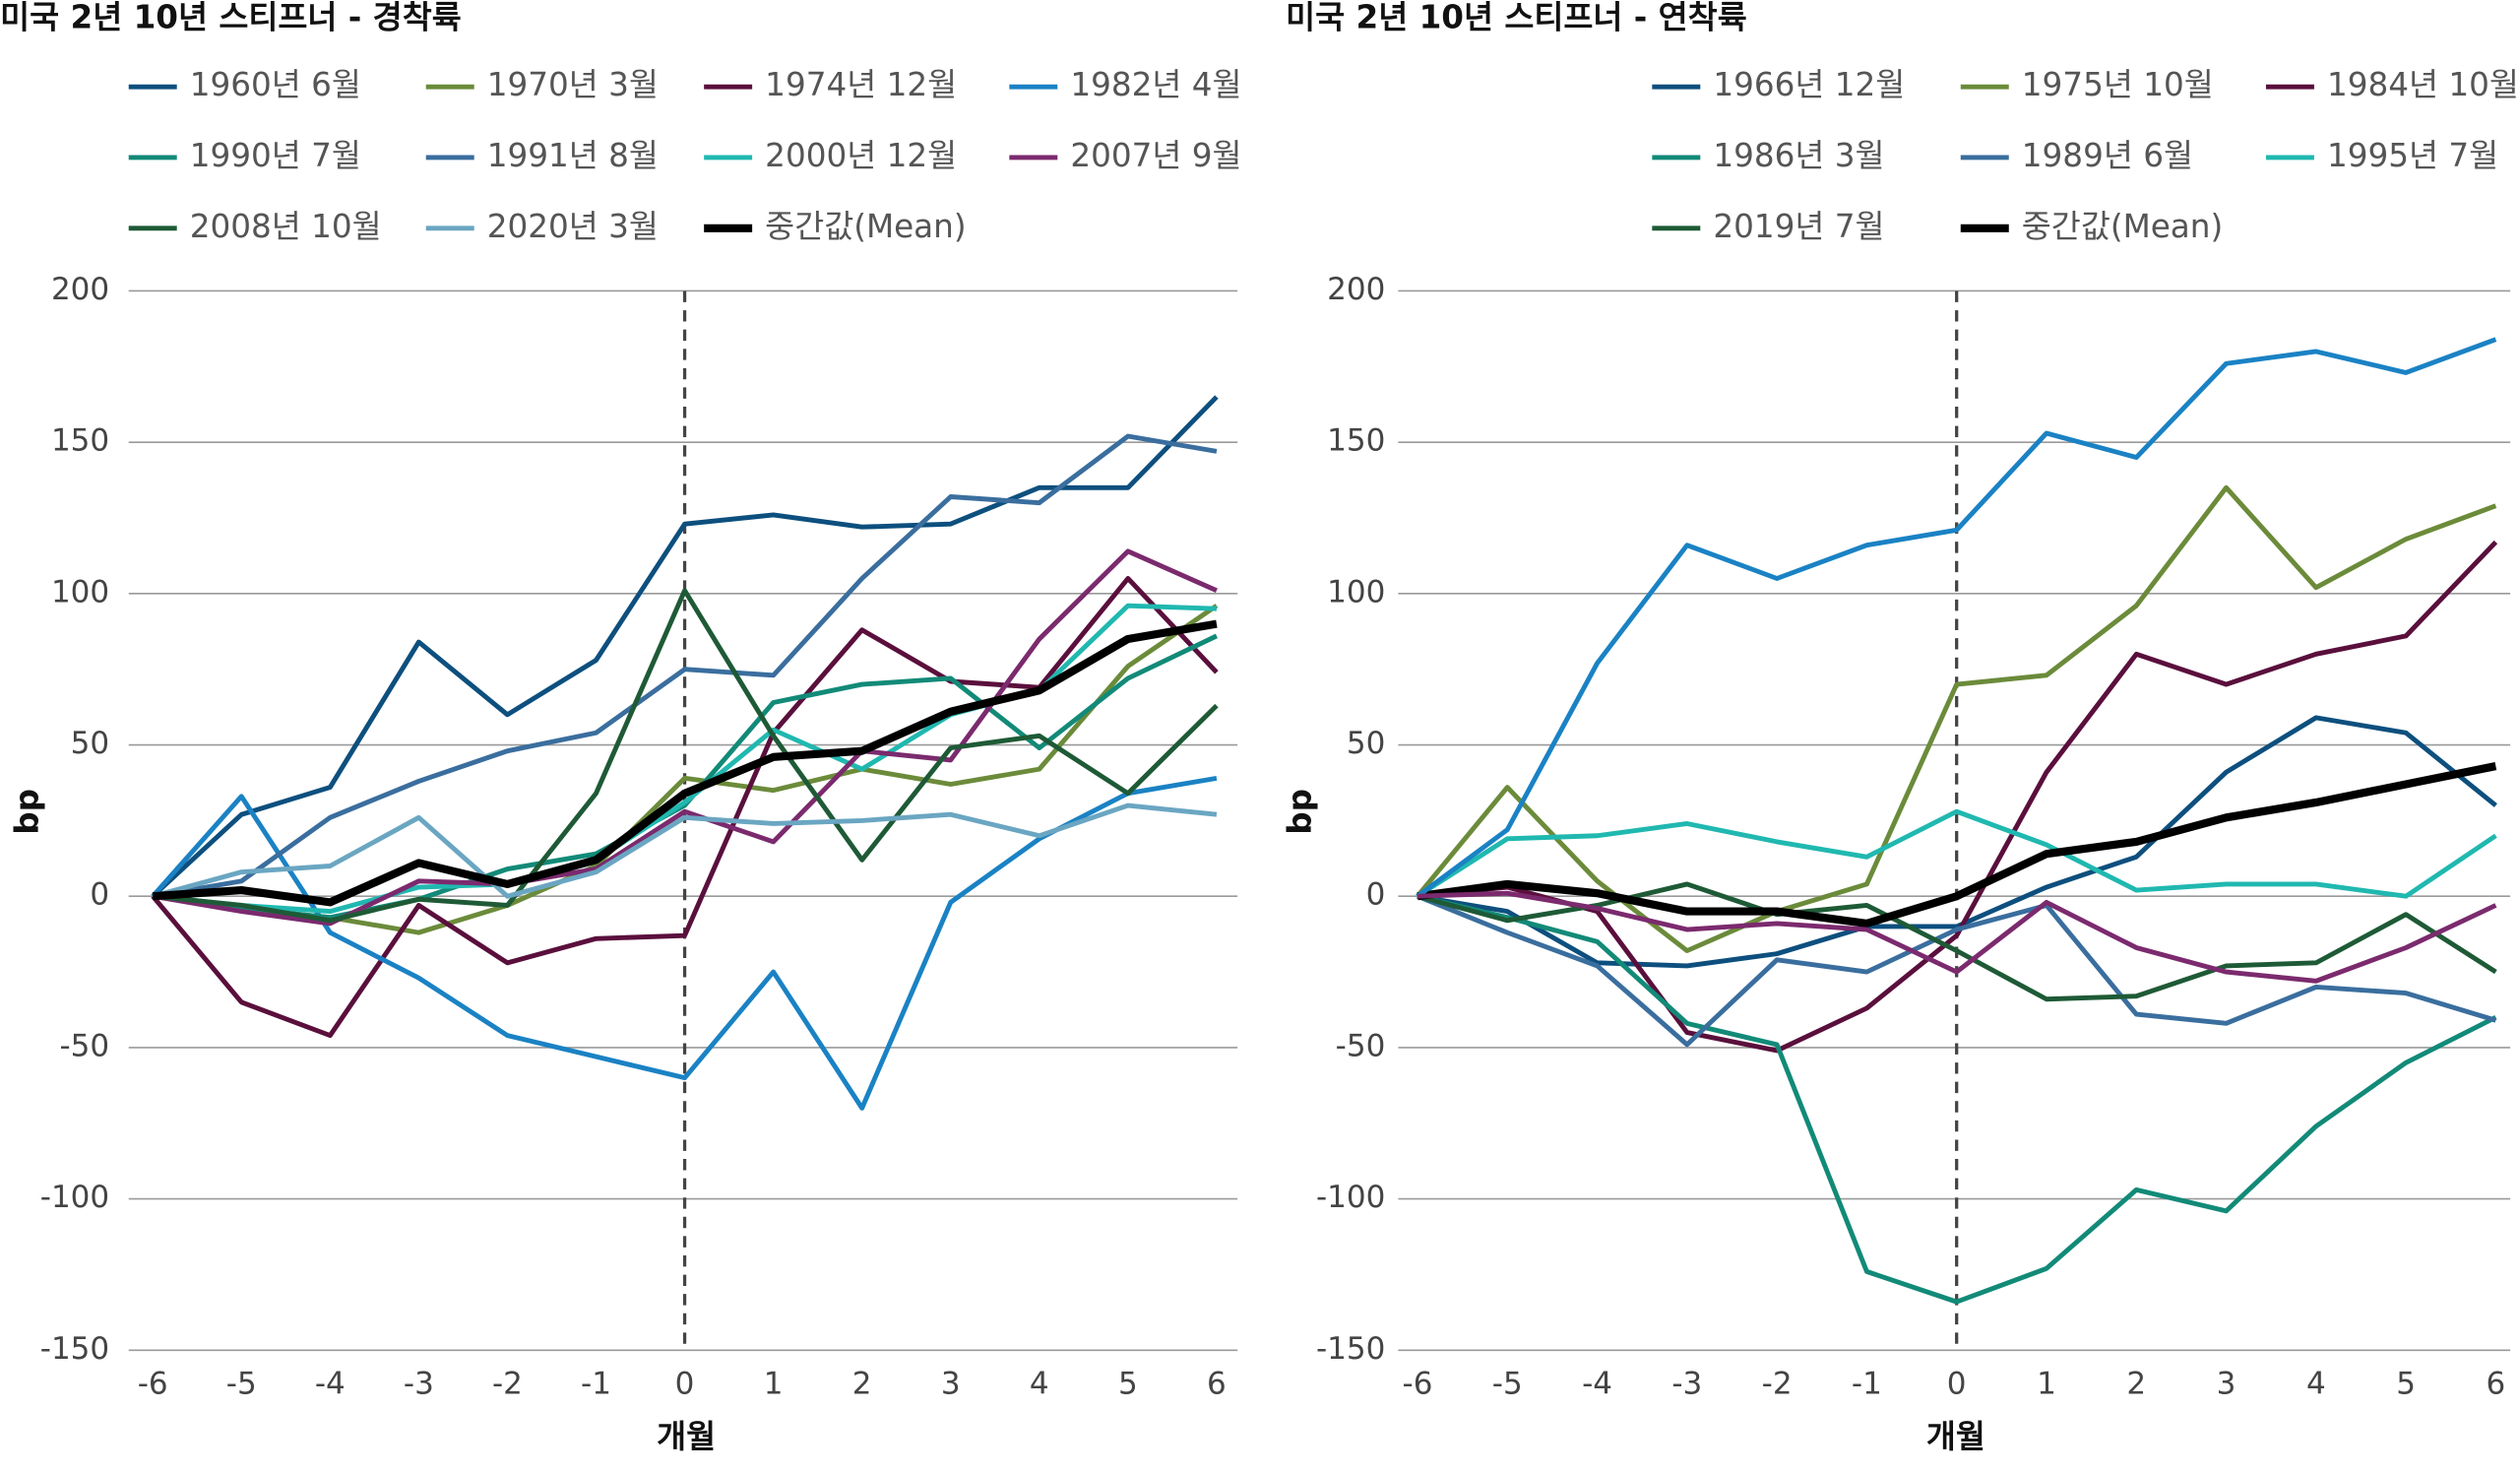 Image resolution: width=2520 pixels, height=1474 pixels. I want to click on legend-label: 1984년 10월, so click(2423, 85).